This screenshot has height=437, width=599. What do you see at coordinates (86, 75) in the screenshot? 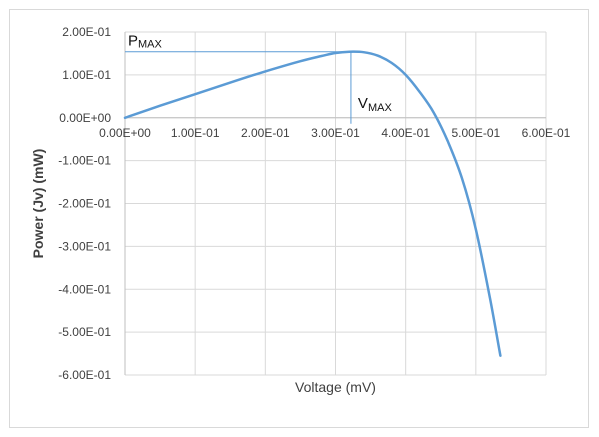
I see `y-tick-label: 1.00E-01` at bounding box center [86, 75].